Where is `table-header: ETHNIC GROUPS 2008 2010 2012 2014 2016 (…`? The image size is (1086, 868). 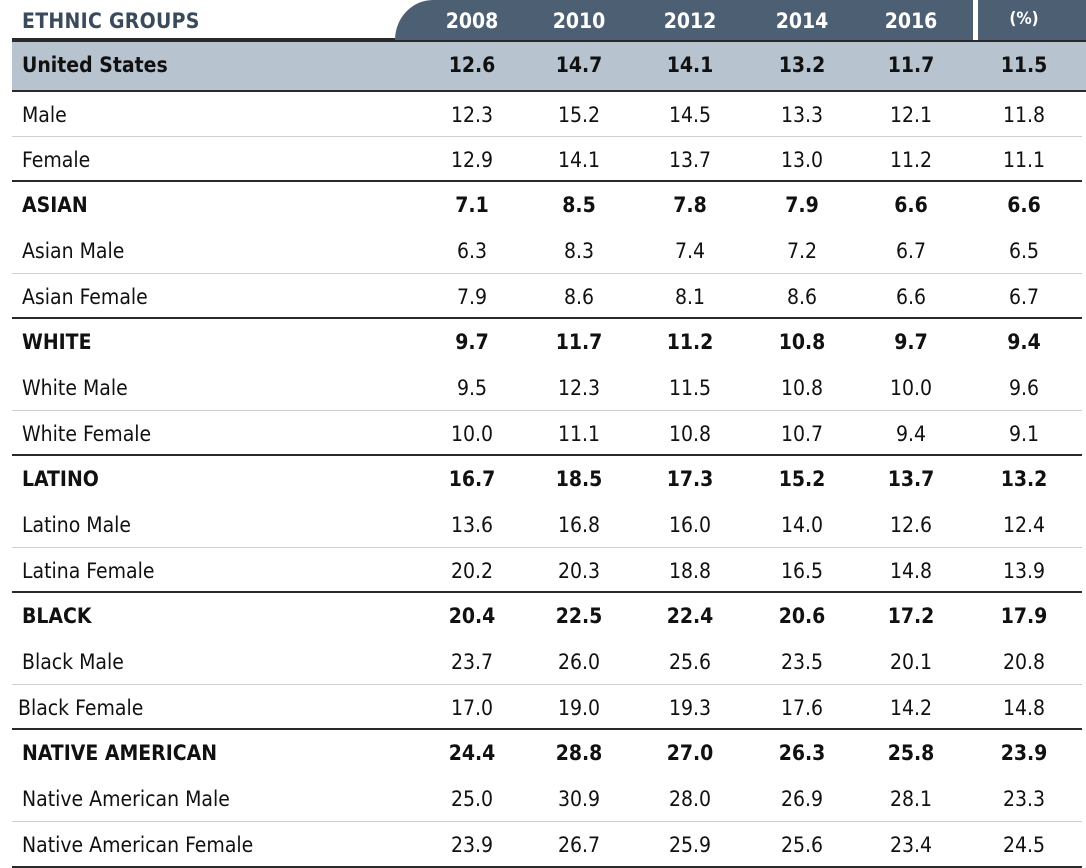 table-header: ETHNIC GROUPS 2008 2010 2012 2014 2016 (… is located at coordinates (543, 20).